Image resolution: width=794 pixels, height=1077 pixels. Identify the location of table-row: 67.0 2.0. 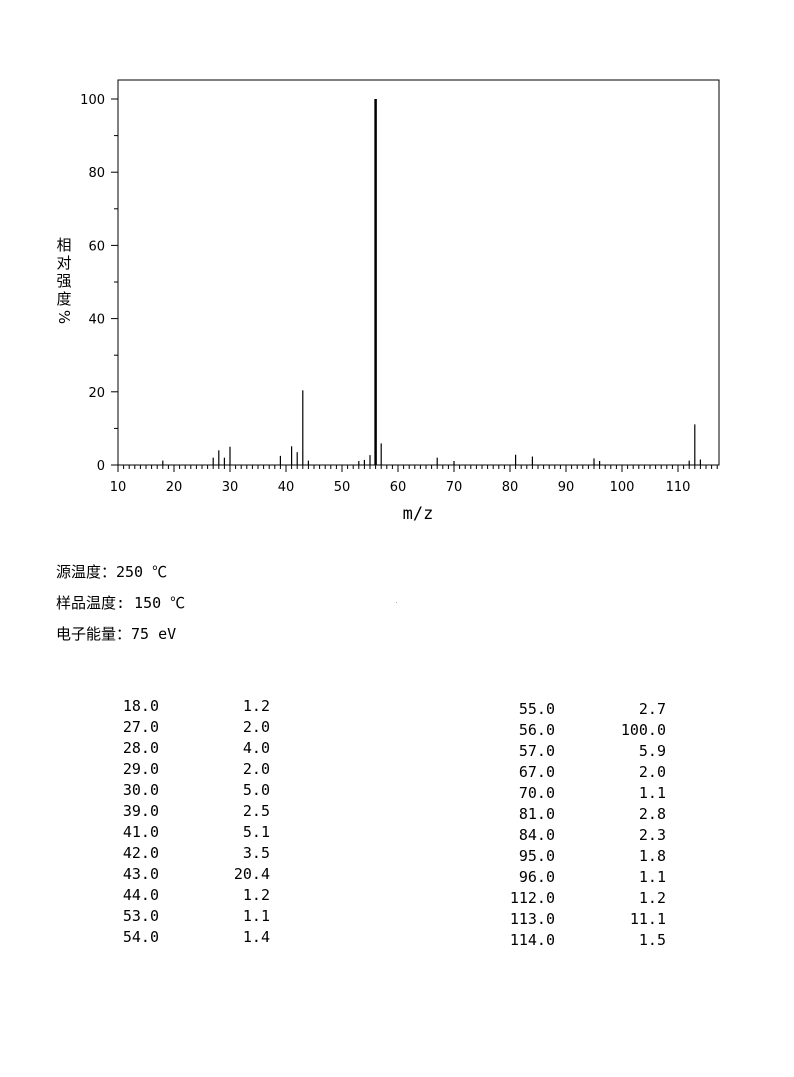
(333, 772).